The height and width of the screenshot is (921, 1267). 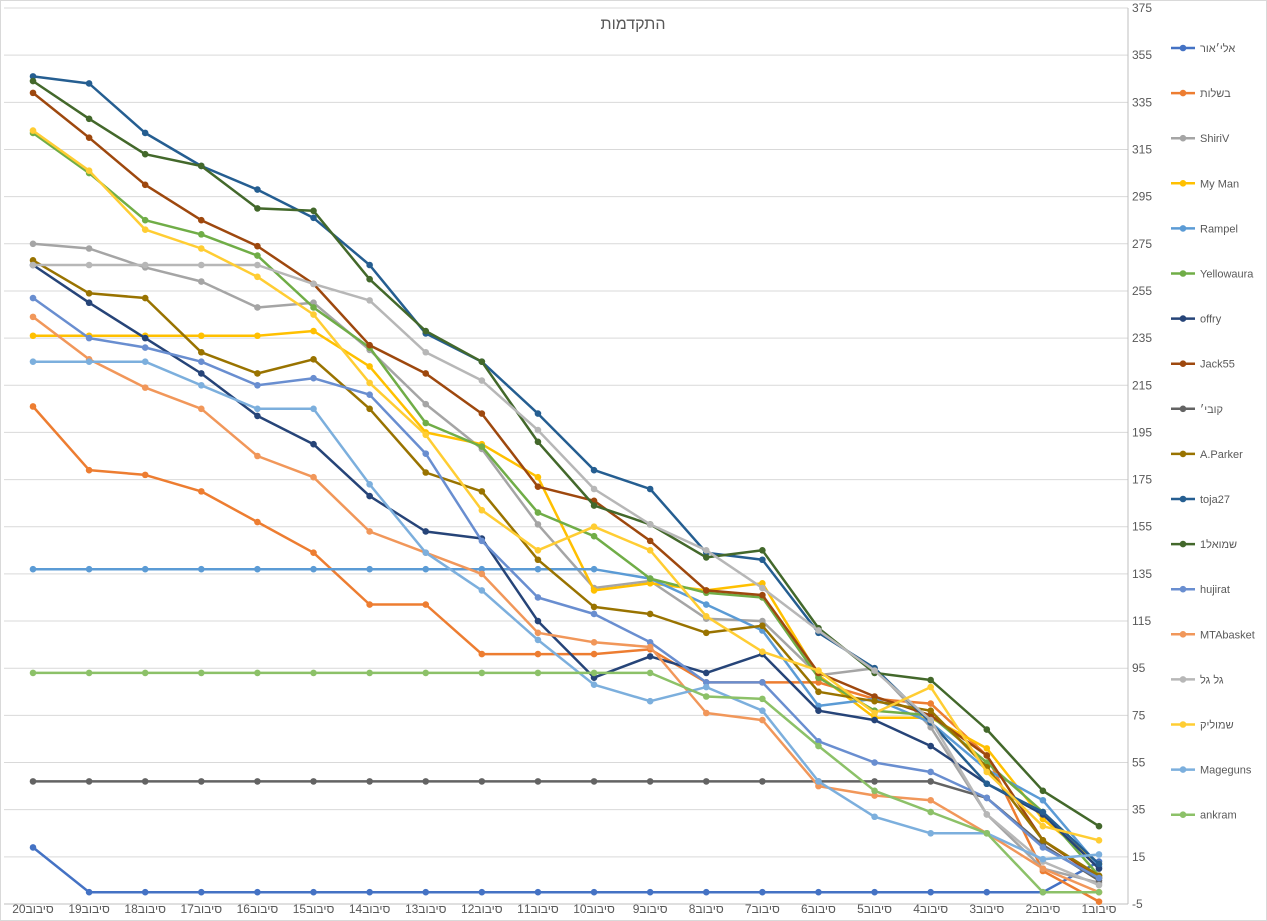 What do you see at coordinates (818, 909) in the screenshot?
I see `x-tick-label: סיבוב6` at bounding box center [818, 909].